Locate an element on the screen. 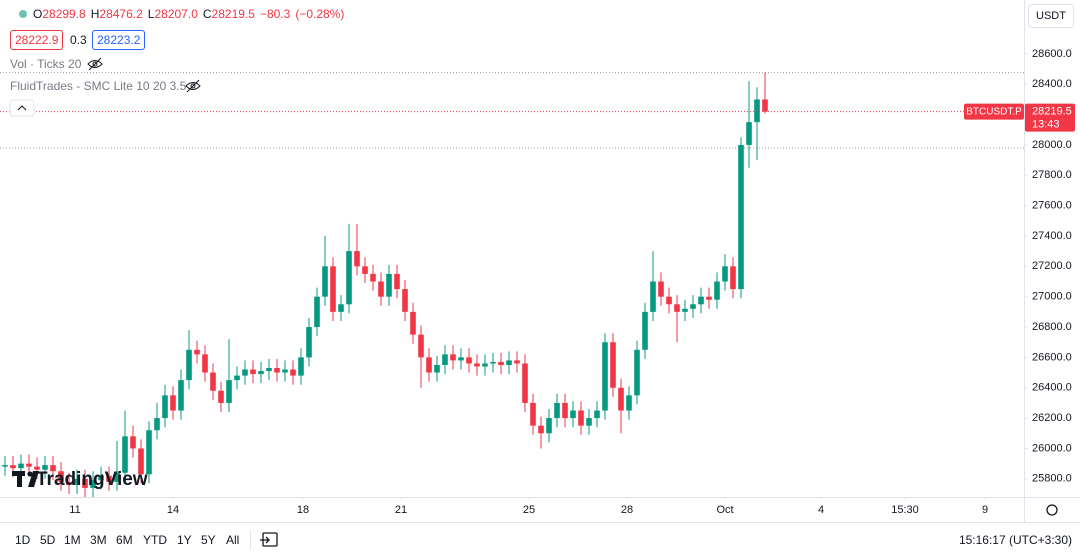  countdown-label: 13:43 is located at coordinates (1046, 125).